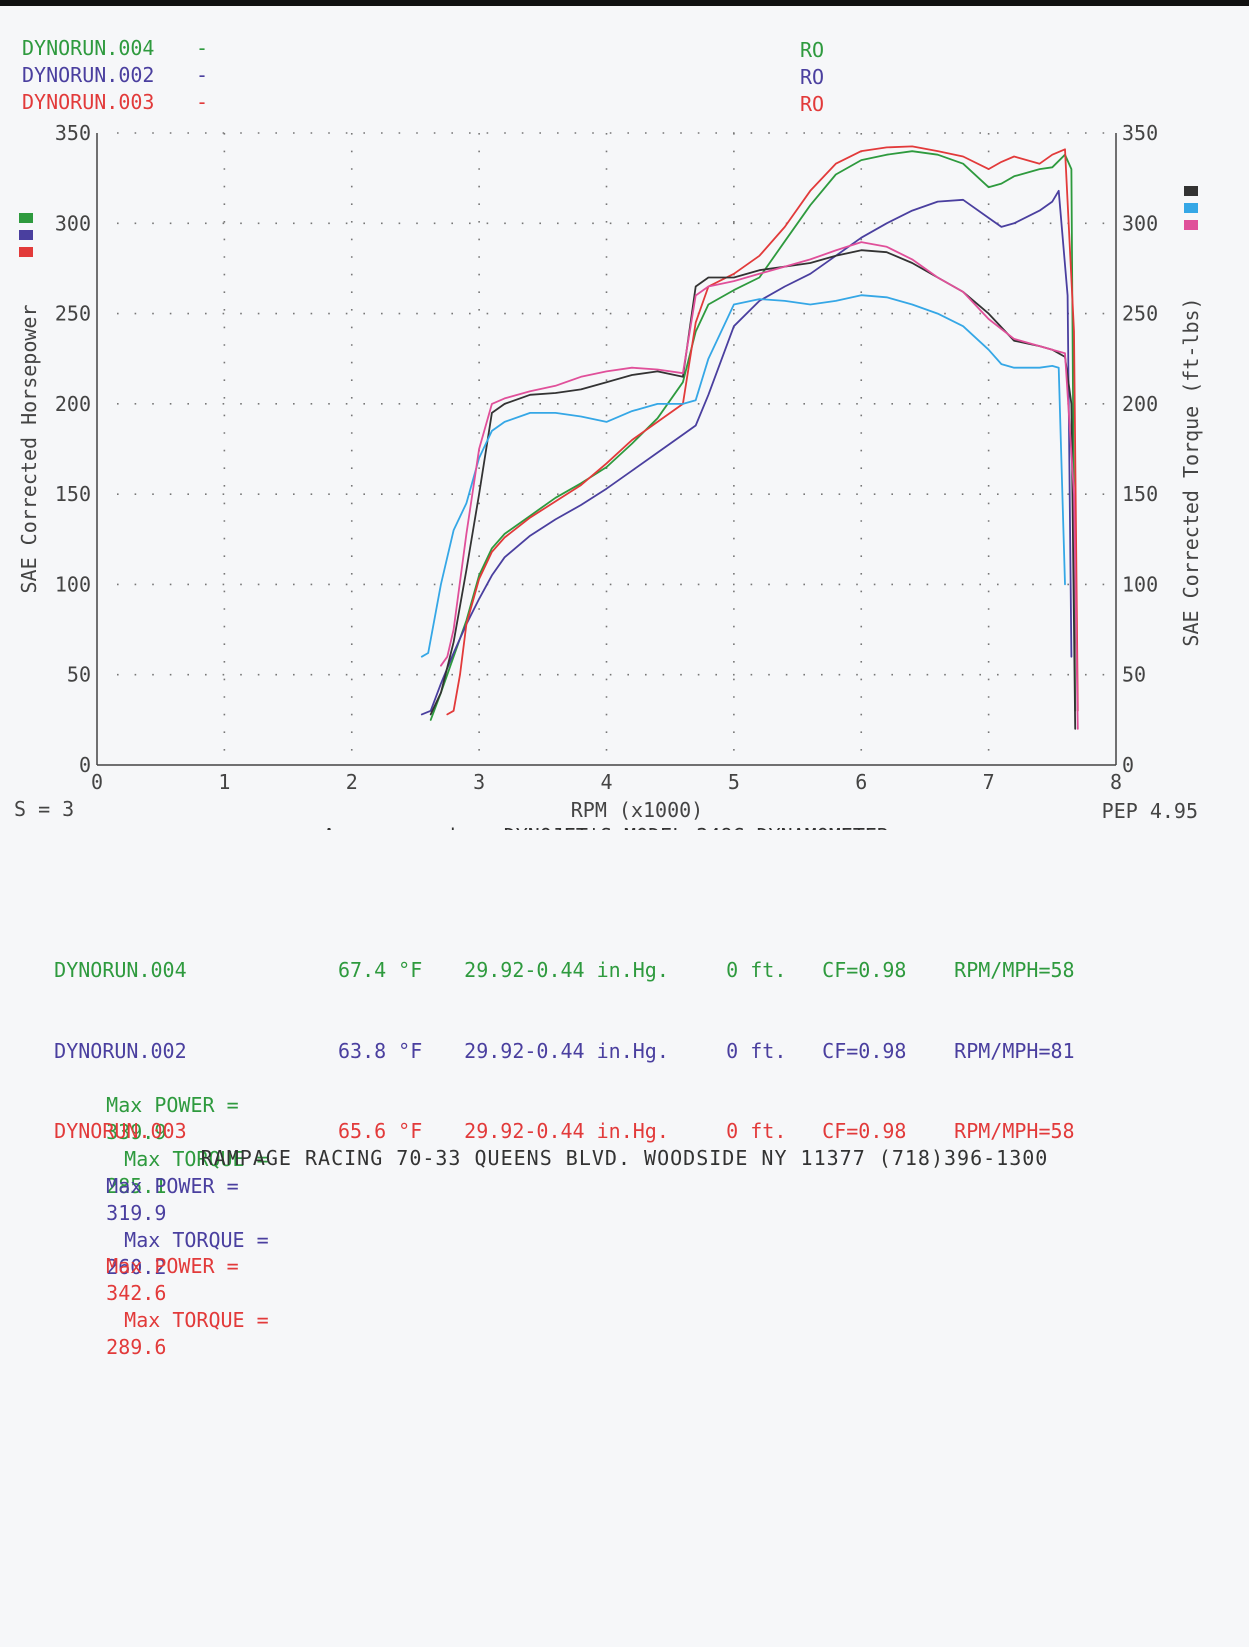 The height and width of the screenshot is (1647, 1249). Describe the element at coordinates (989, 782) in the screenshot. I see `x-tick-label: 7` at that location.